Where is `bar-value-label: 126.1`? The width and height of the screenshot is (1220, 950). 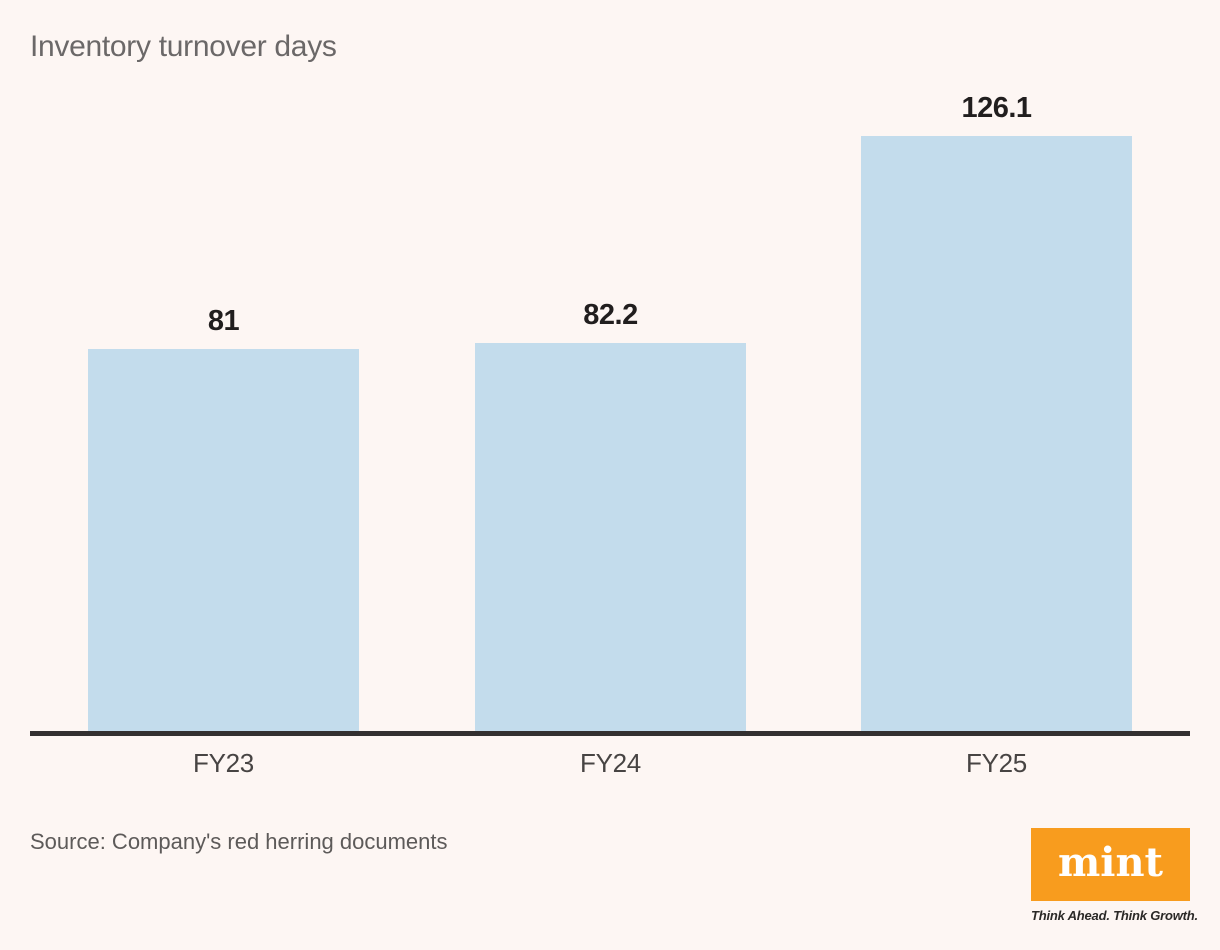 bar-value-label: 126.1 is located at coordinates (996, 108).